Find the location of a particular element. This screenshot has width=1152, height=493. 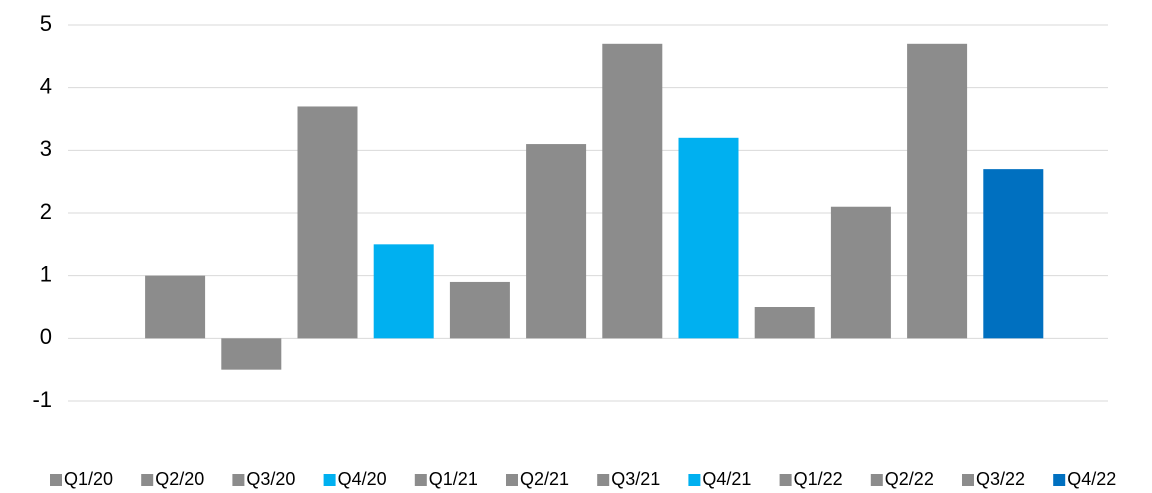

legend-label: Q4/22 is located at coordinates (1091, 479).